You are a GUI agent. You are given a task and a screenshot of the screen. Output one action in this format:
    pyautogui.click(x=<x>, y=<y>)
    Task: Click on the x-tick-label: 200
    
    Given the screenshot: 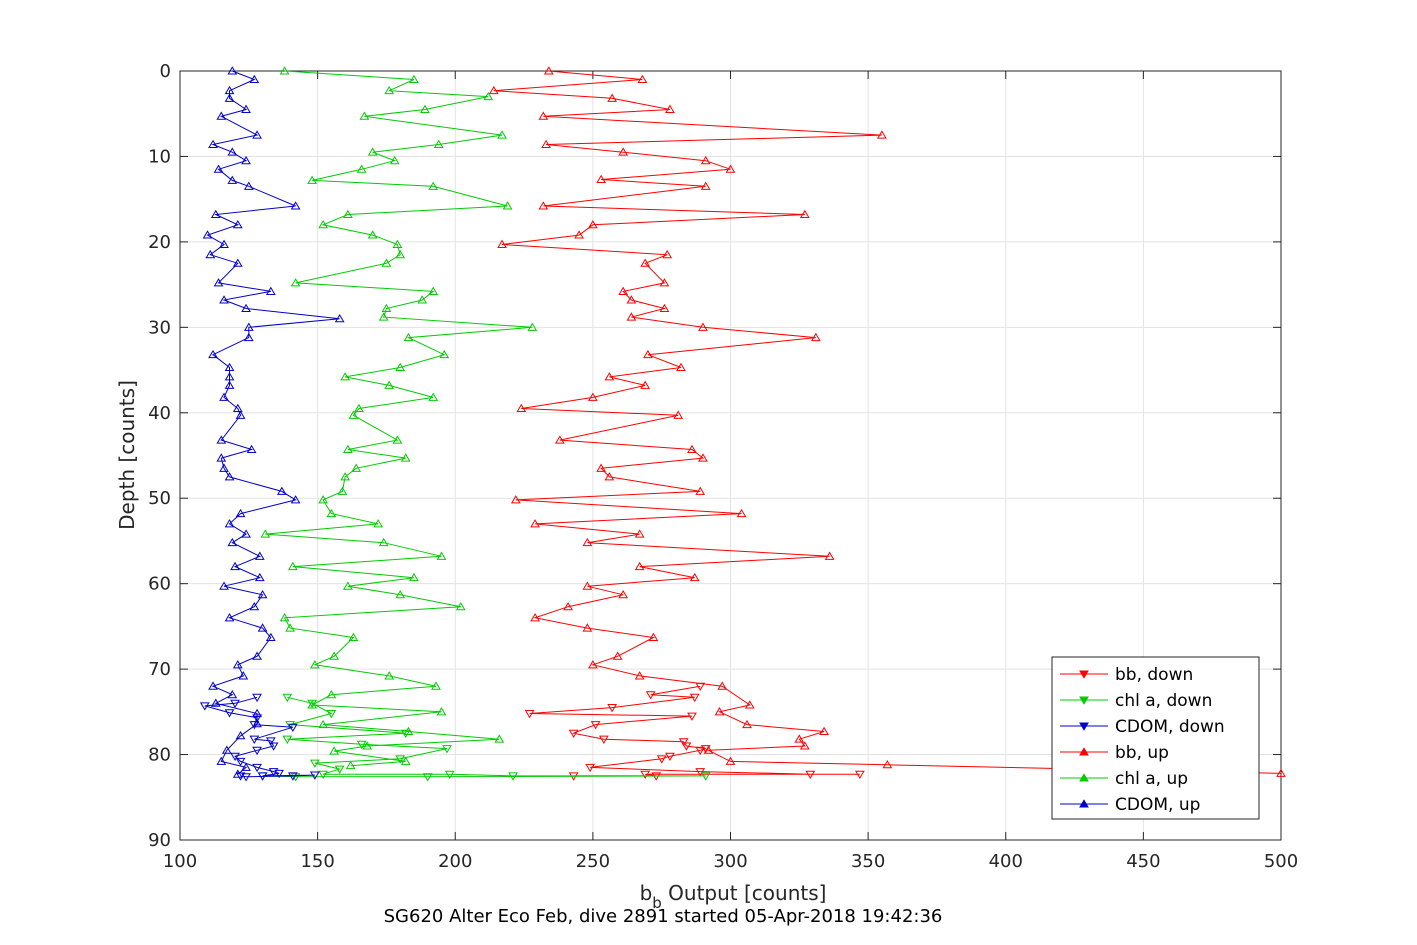 What is the action you would take?
    pyautogui.click(x=455, y=861)
    